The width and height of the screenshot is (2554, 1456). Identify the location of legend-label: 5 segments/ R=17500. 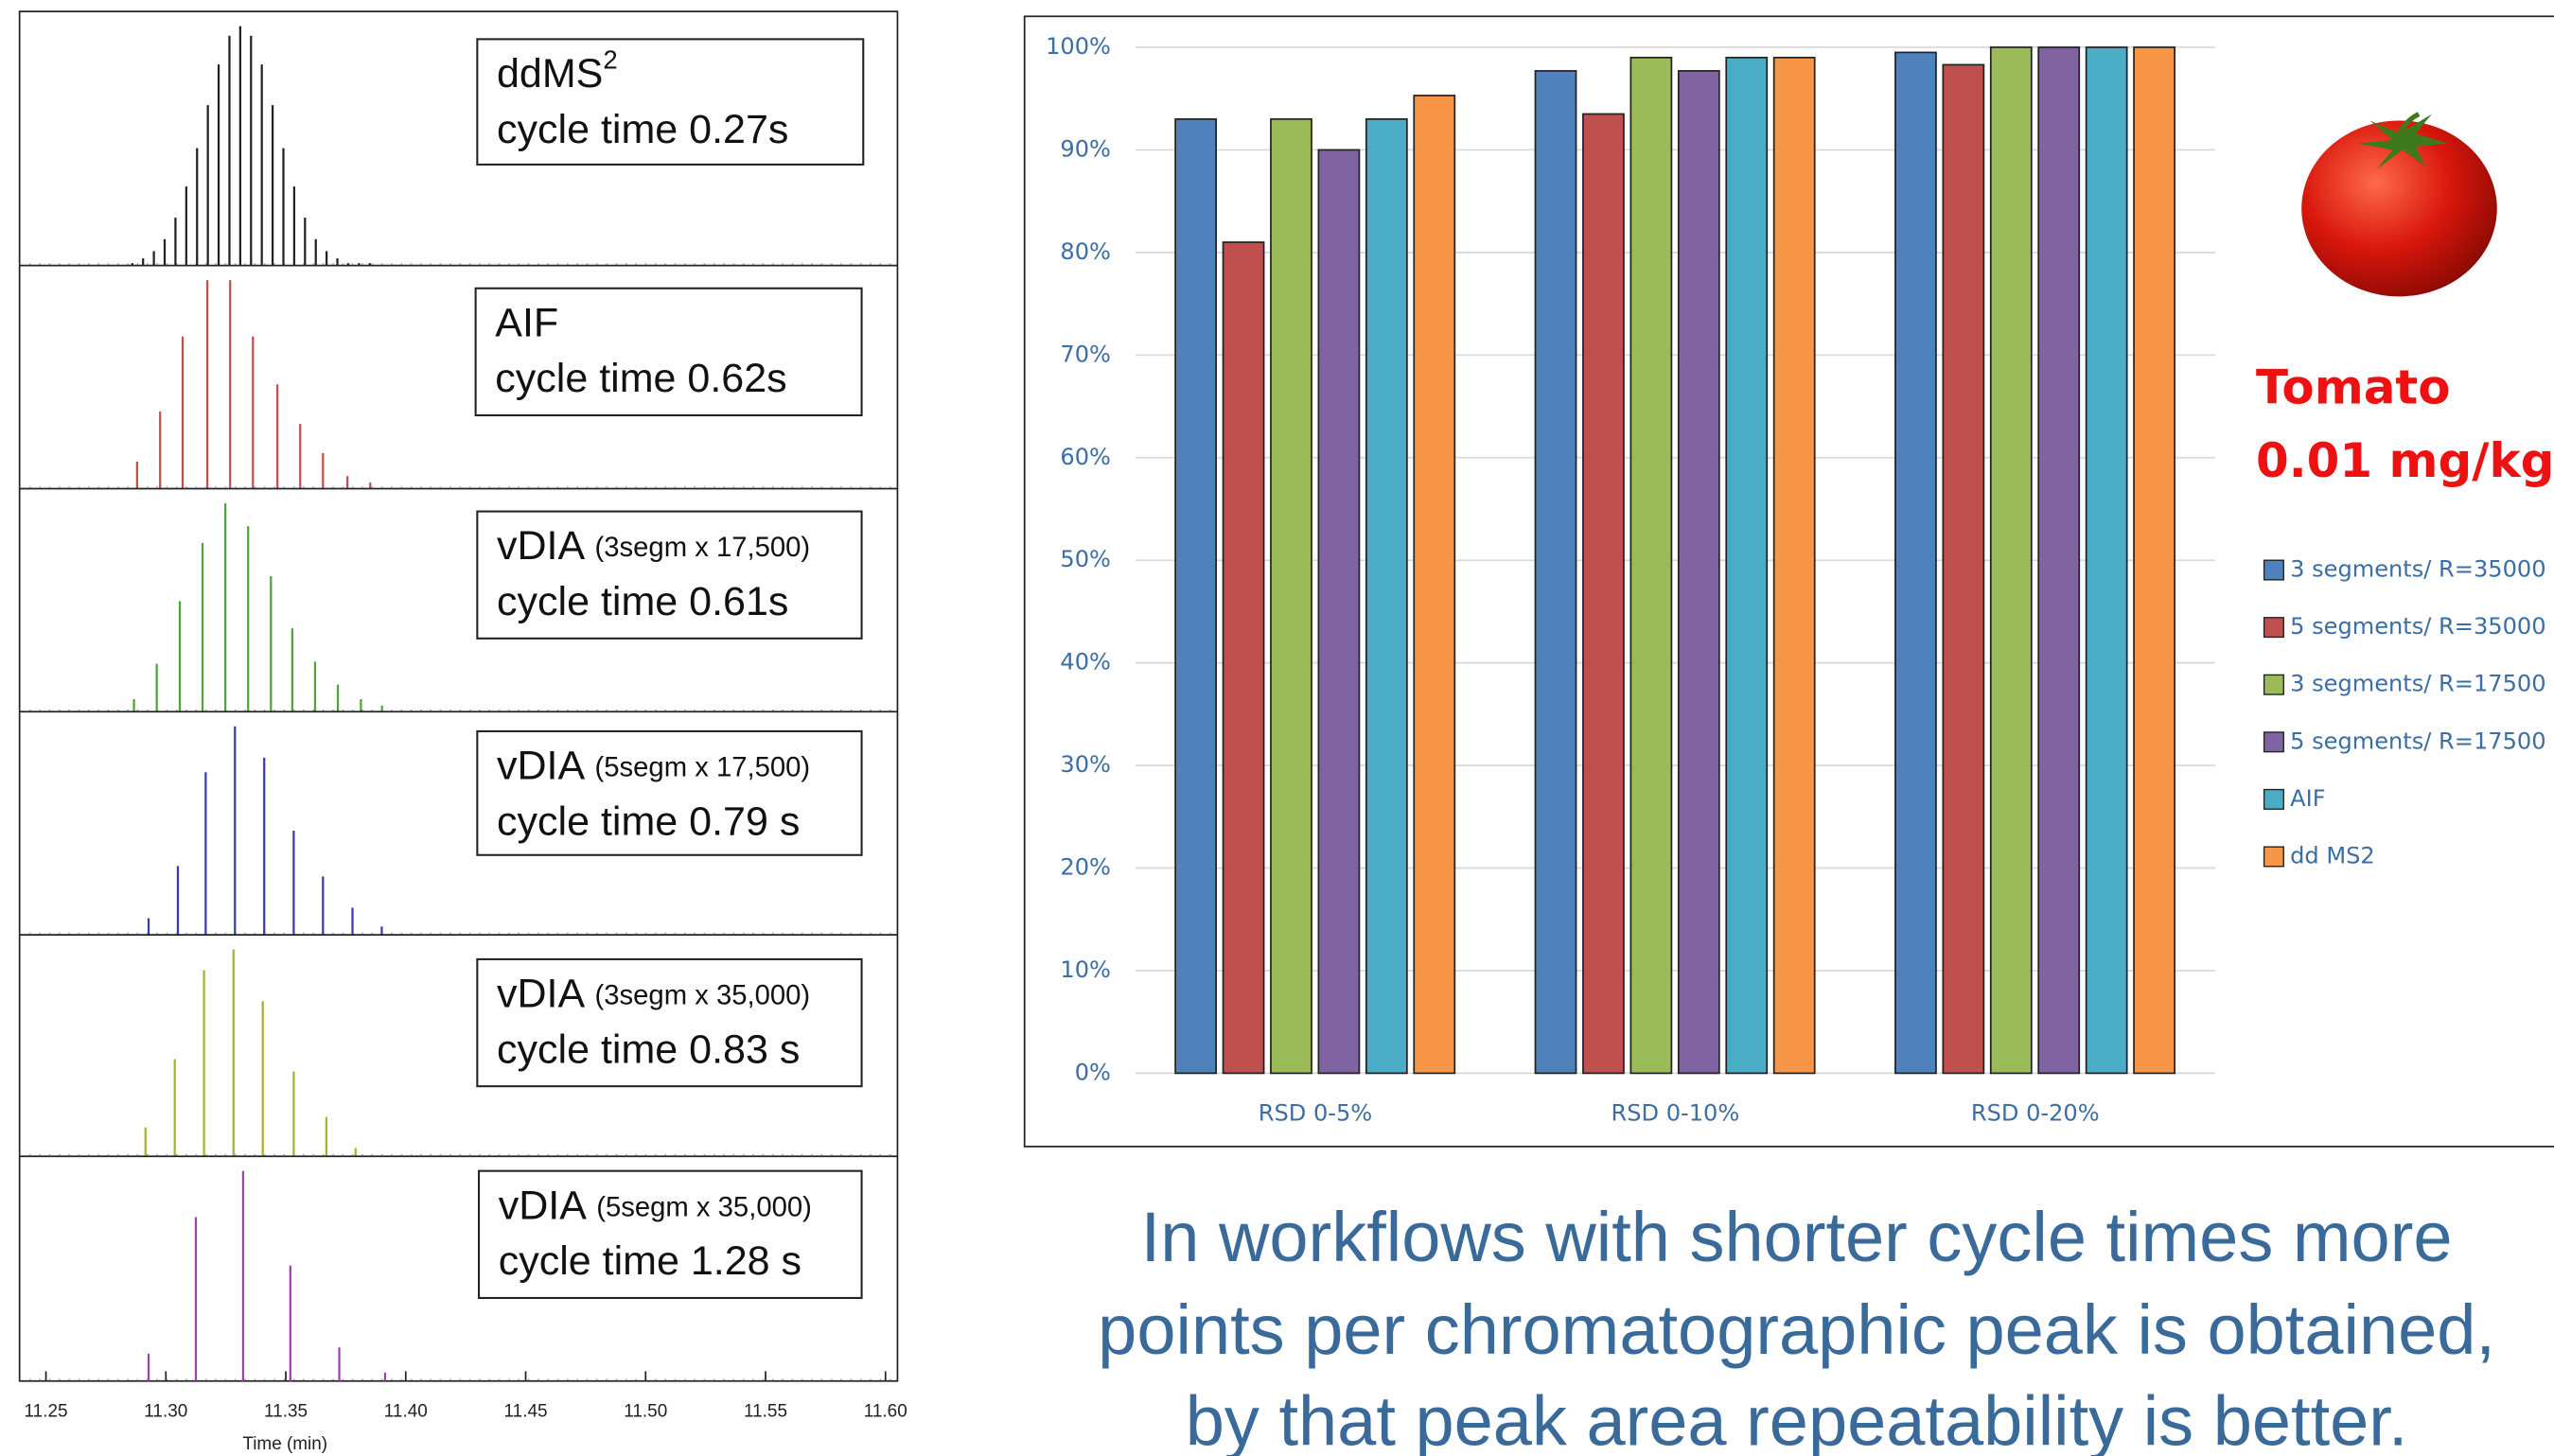
(2417, 741).